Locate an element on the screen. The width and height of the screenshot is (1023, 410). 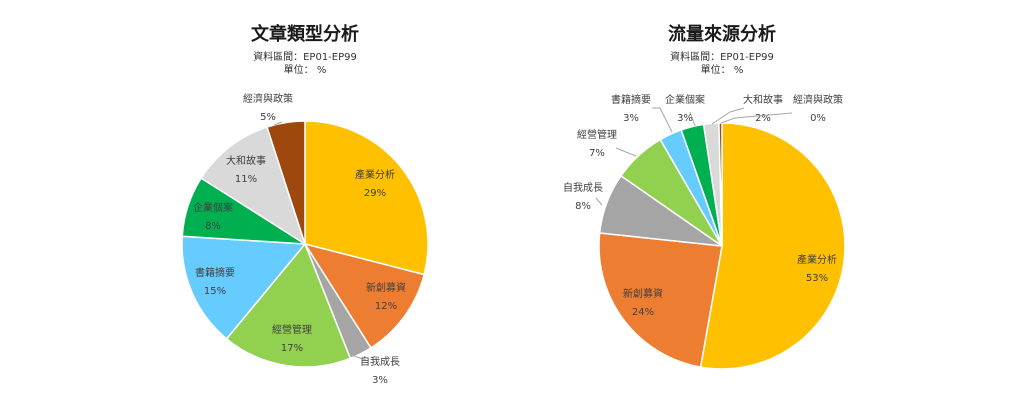
slice-percent: 12% is located at coordinates (386, 306).